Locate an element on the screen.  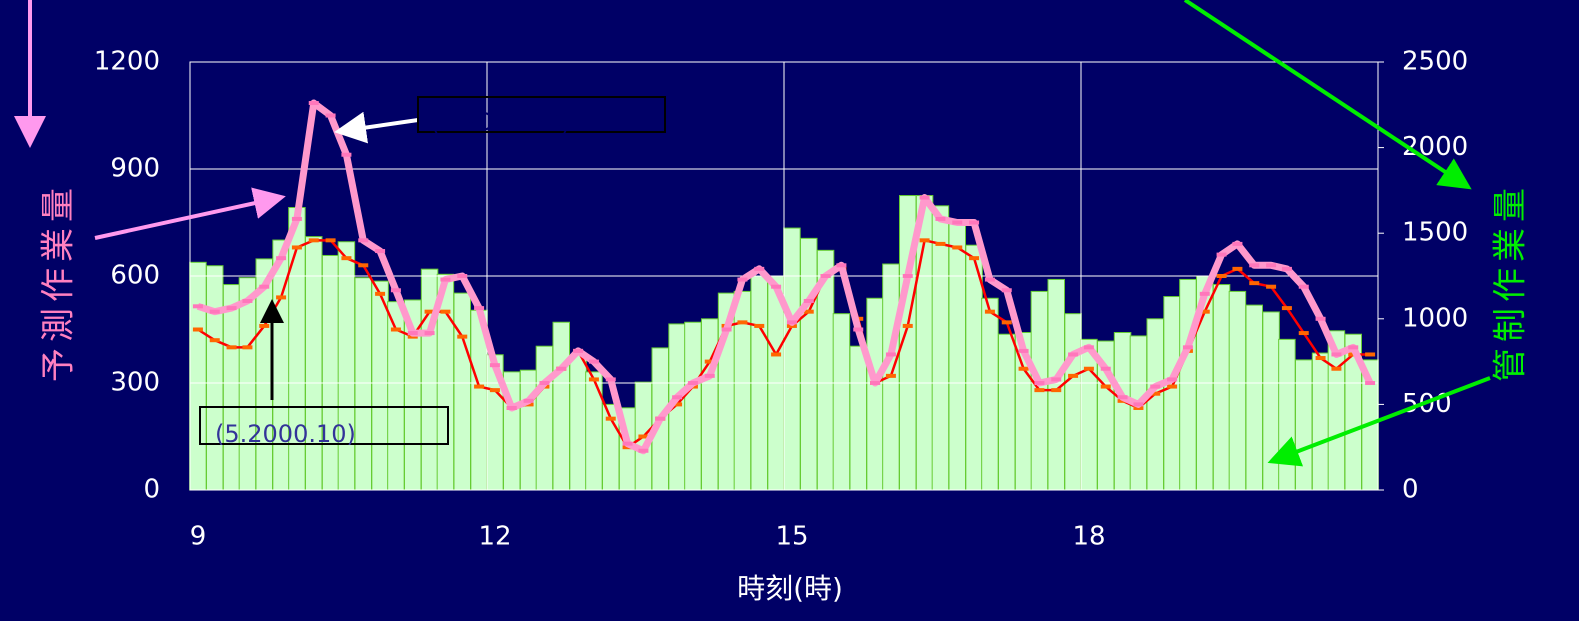
annotation: (5.2000.20) is located at coordinates (500, 122).